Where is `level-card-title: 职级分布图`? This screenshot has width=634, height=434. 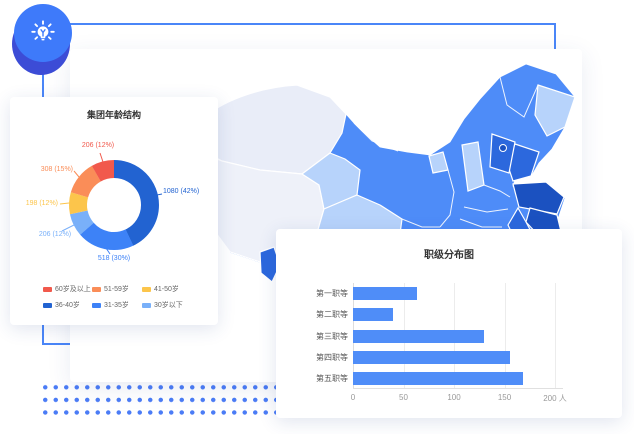
level-card-title: 职级分布图 is located at coordinates (449, 255).